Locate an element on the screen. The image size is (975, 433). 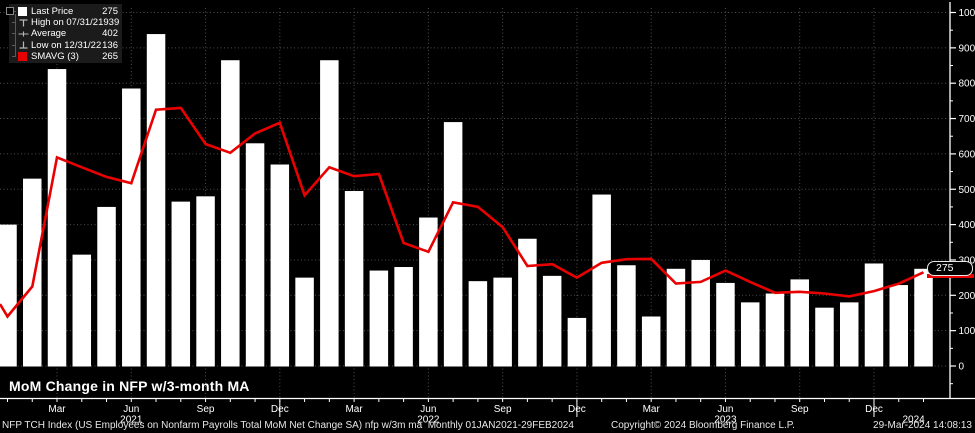
footer-timestamp: 29-Mar-2024 14:08:13 is located at coordinates (922, 425).